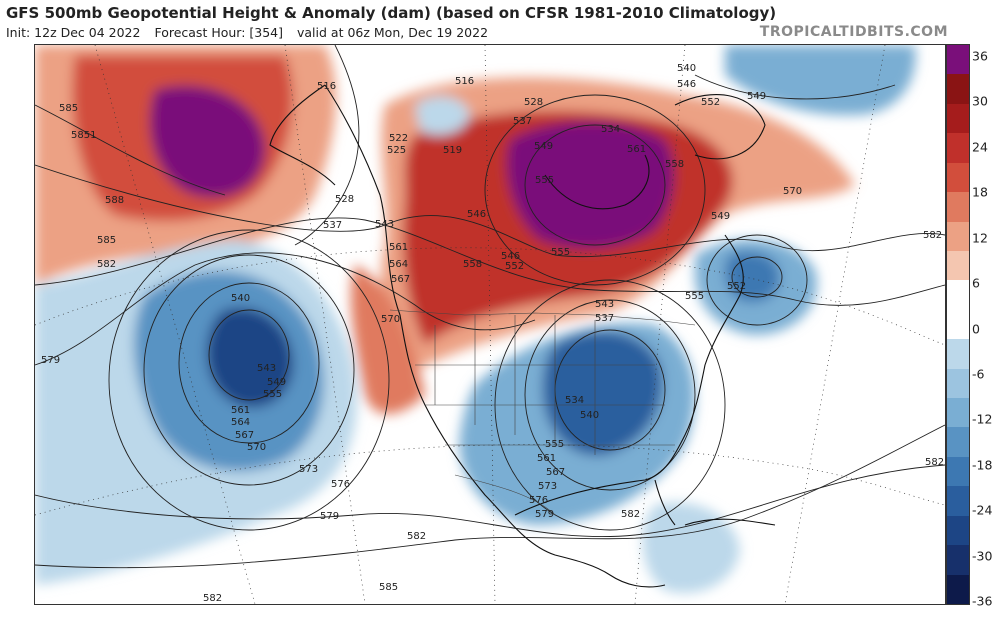 Image resolution: width=1000 pixels, height=623 pixels. I want to click on init-time: Init: 12z Dec 04 2022, so click(73, 32).